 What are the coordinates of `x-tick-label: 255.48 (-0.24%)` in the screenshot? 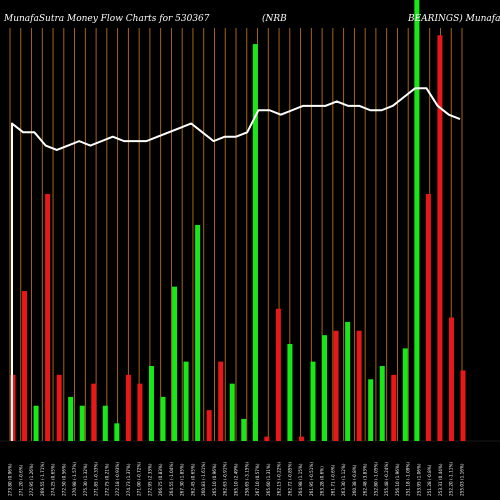 It's located at (386, 479).